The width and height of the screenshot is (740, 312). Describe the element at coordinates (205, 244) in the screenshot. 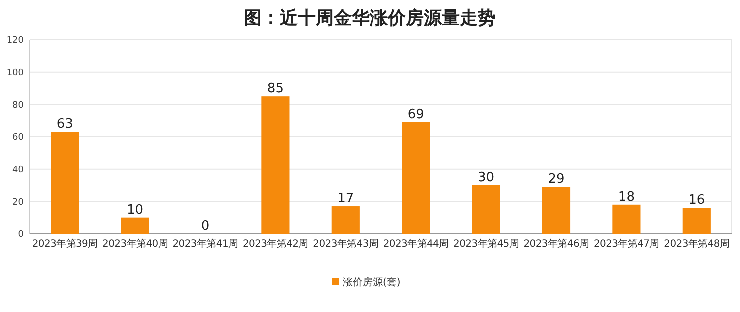

I see `x-tick-label: 2023年第41周` at that location.